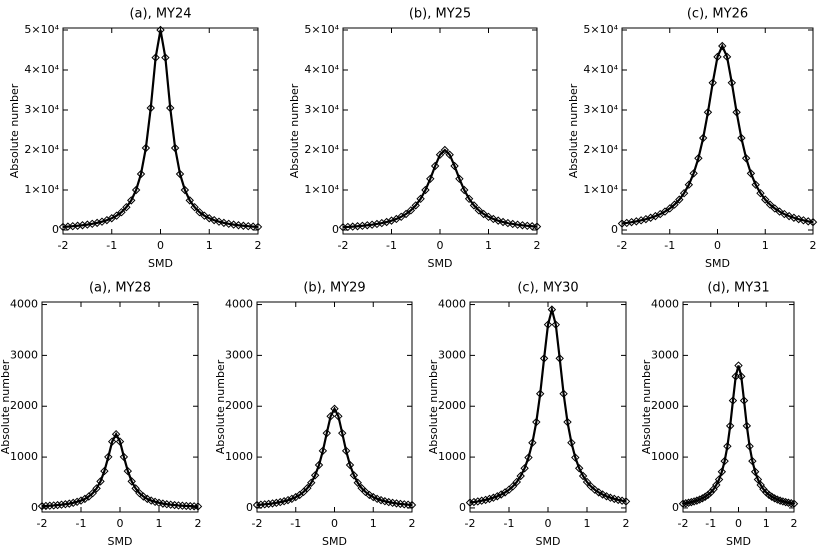  What do you see at coordinates (440, 188) in the screenshot?
I see `curve` at bounding box center [440, 188].